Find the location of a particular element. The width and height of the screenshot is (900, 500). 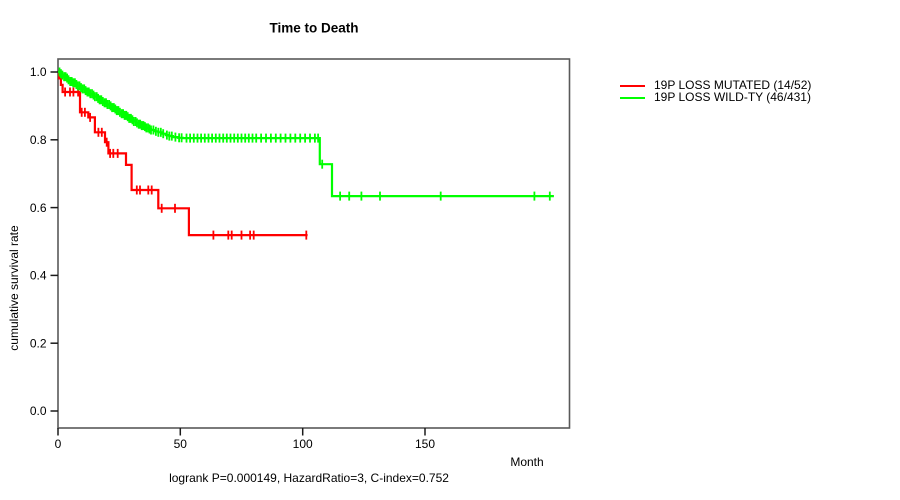

x-tick-label: 100 is located at coordinates (303, 444).